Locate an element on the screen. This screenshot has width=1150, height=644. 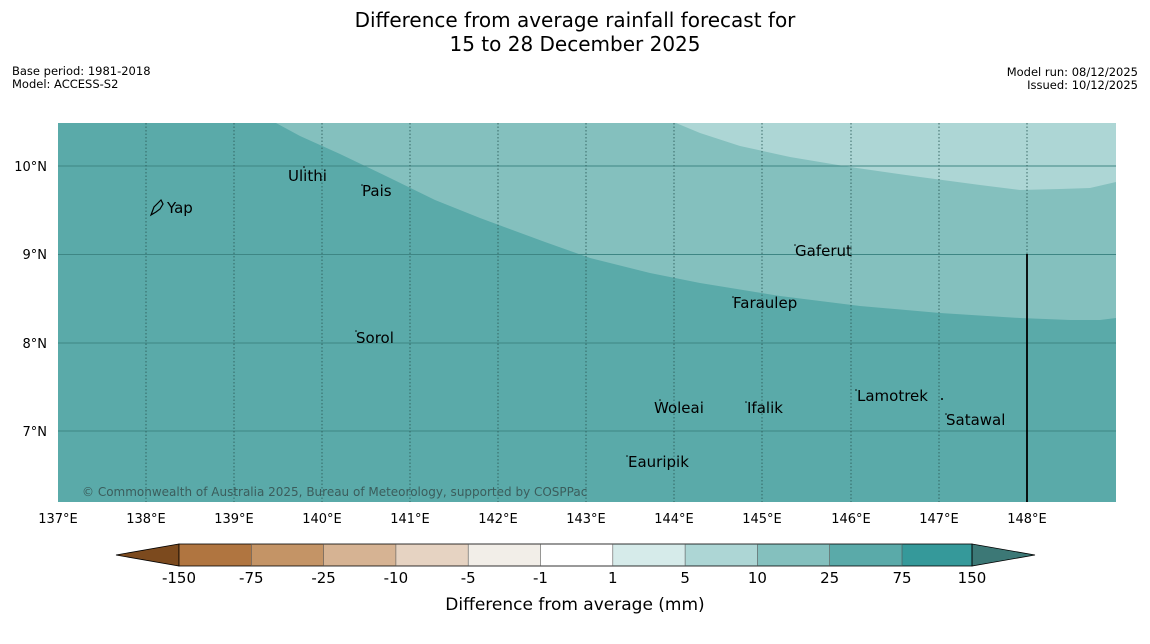
x-tick-137e: 137°E is located at coordinates (58, 519).